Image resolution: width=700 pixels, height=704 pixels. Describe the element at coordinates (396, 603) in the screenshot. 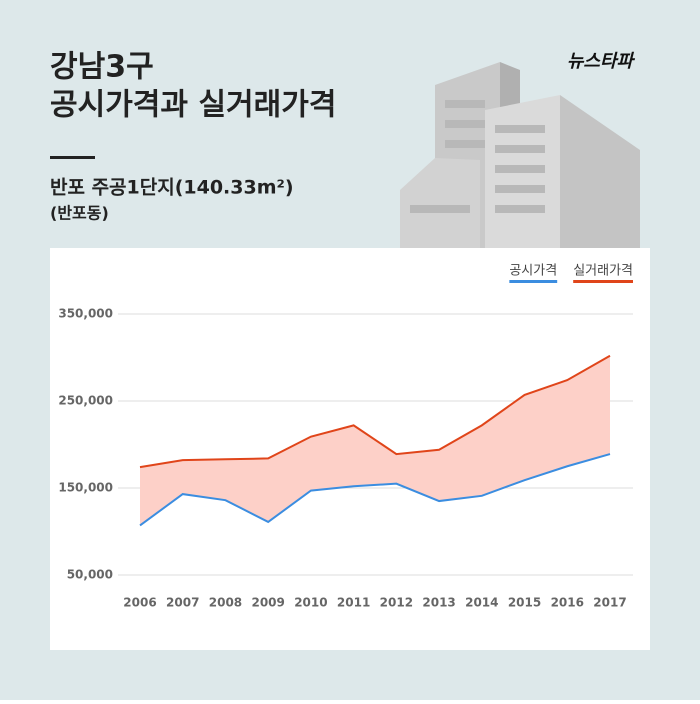

I see `x-tick-label: 2012` at that location.